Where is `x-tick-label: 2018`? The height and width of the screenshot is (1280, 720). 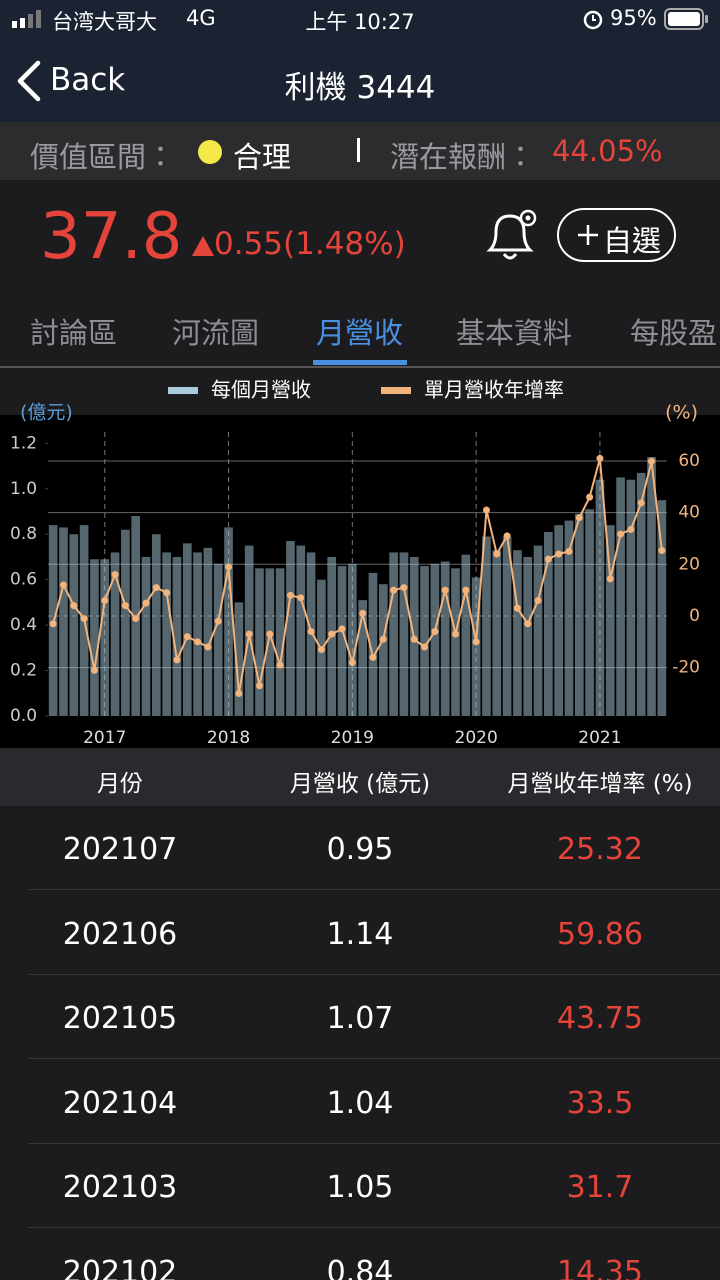
x-tick-label: 2018 is located at coordinates (228, 738).